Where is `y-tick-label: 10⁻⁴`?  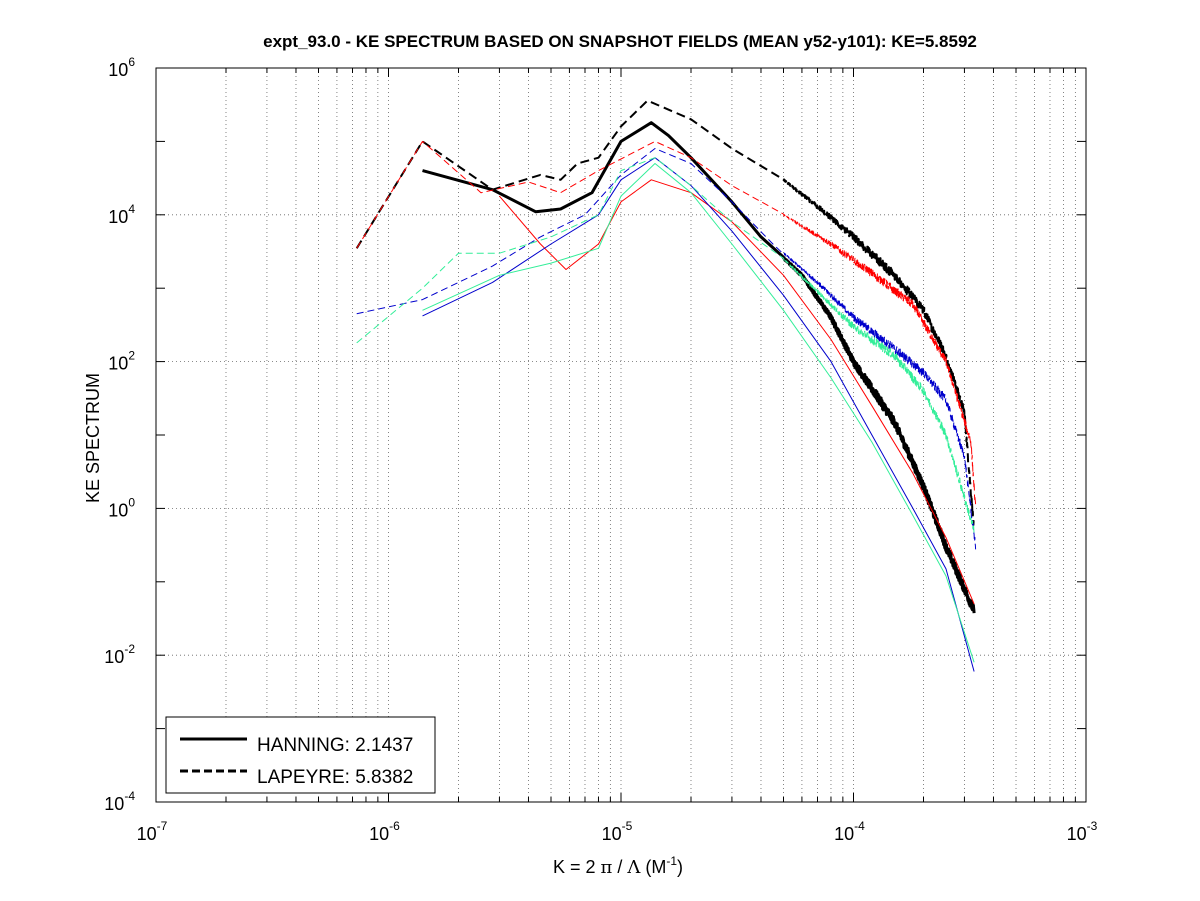 y-tick-label: 10⁻⁴ is located at coordinates (119, 801).